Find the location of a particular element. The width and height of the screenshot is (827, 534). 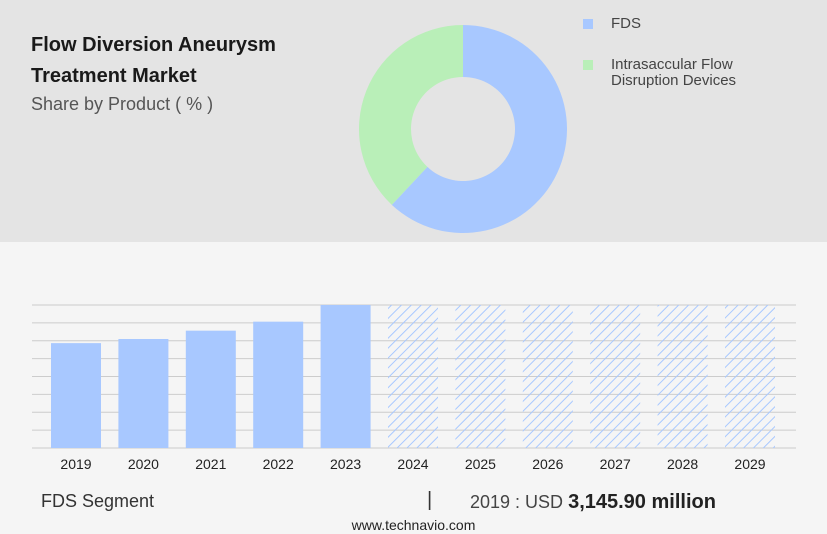

bar-2023 is located at coordinates (345, 376).